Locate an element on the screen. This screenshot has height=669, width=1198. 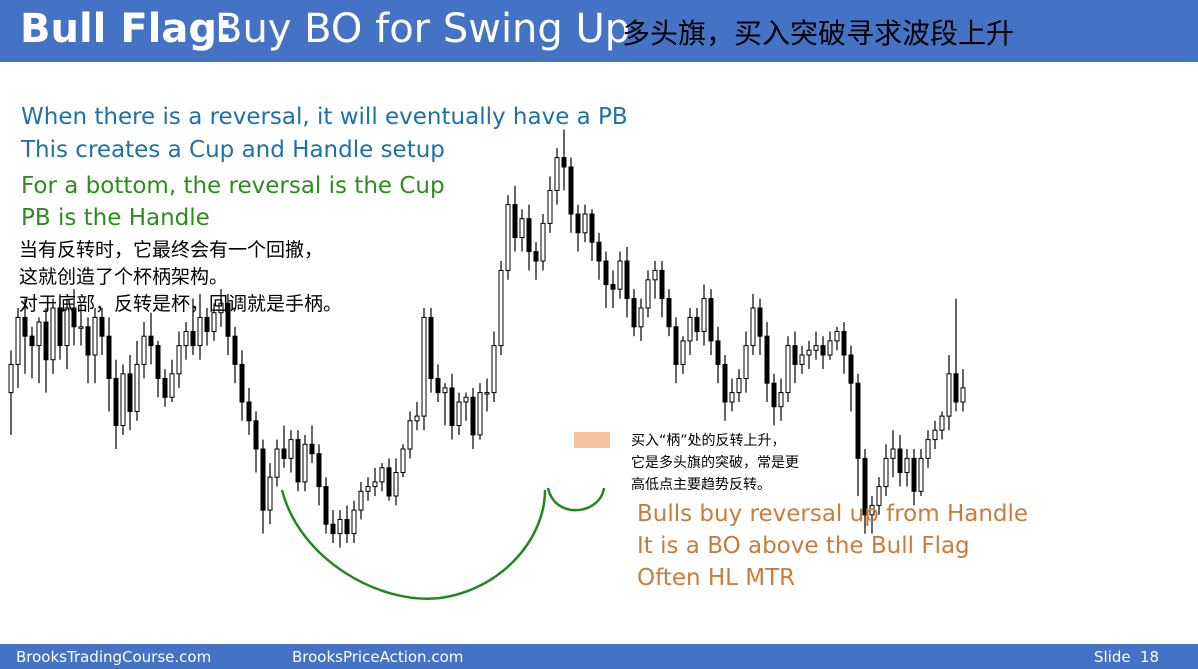
slide-number: 18 is located at coordinates (1150, 657).